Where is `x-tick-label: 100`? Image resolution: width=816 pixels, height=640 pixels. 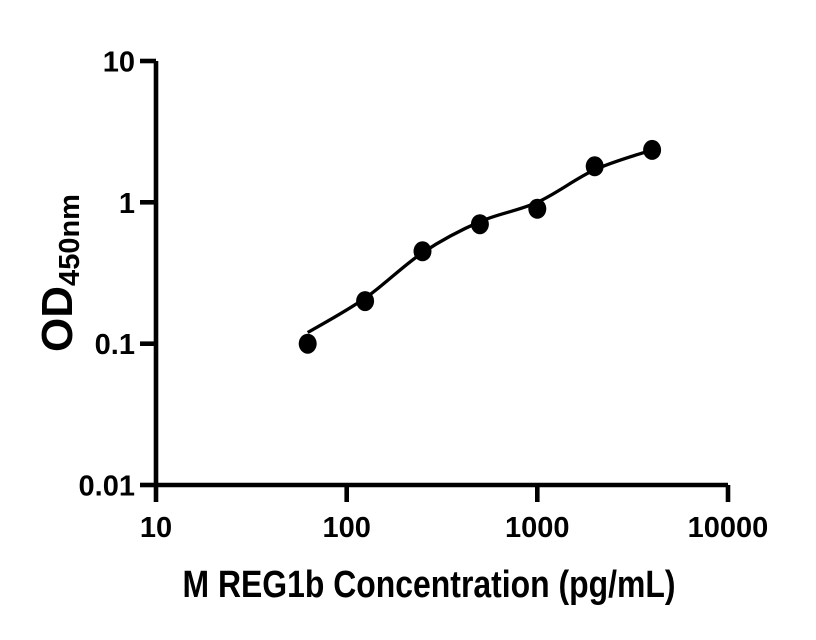 x-tick-label: 100 is located at coordinates (347, 528).